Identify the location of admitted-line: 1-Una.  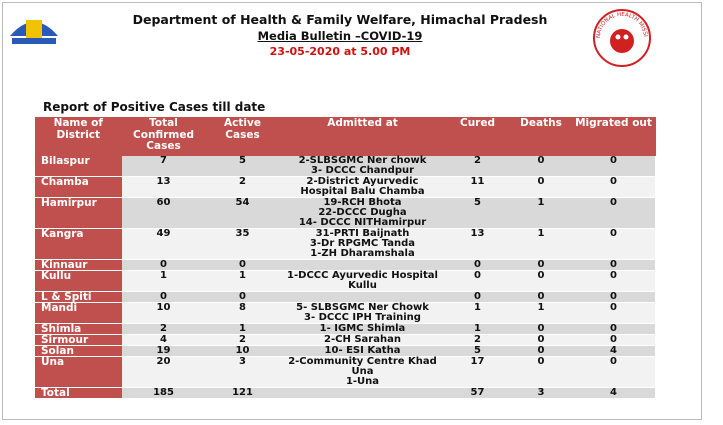
(362, 381).